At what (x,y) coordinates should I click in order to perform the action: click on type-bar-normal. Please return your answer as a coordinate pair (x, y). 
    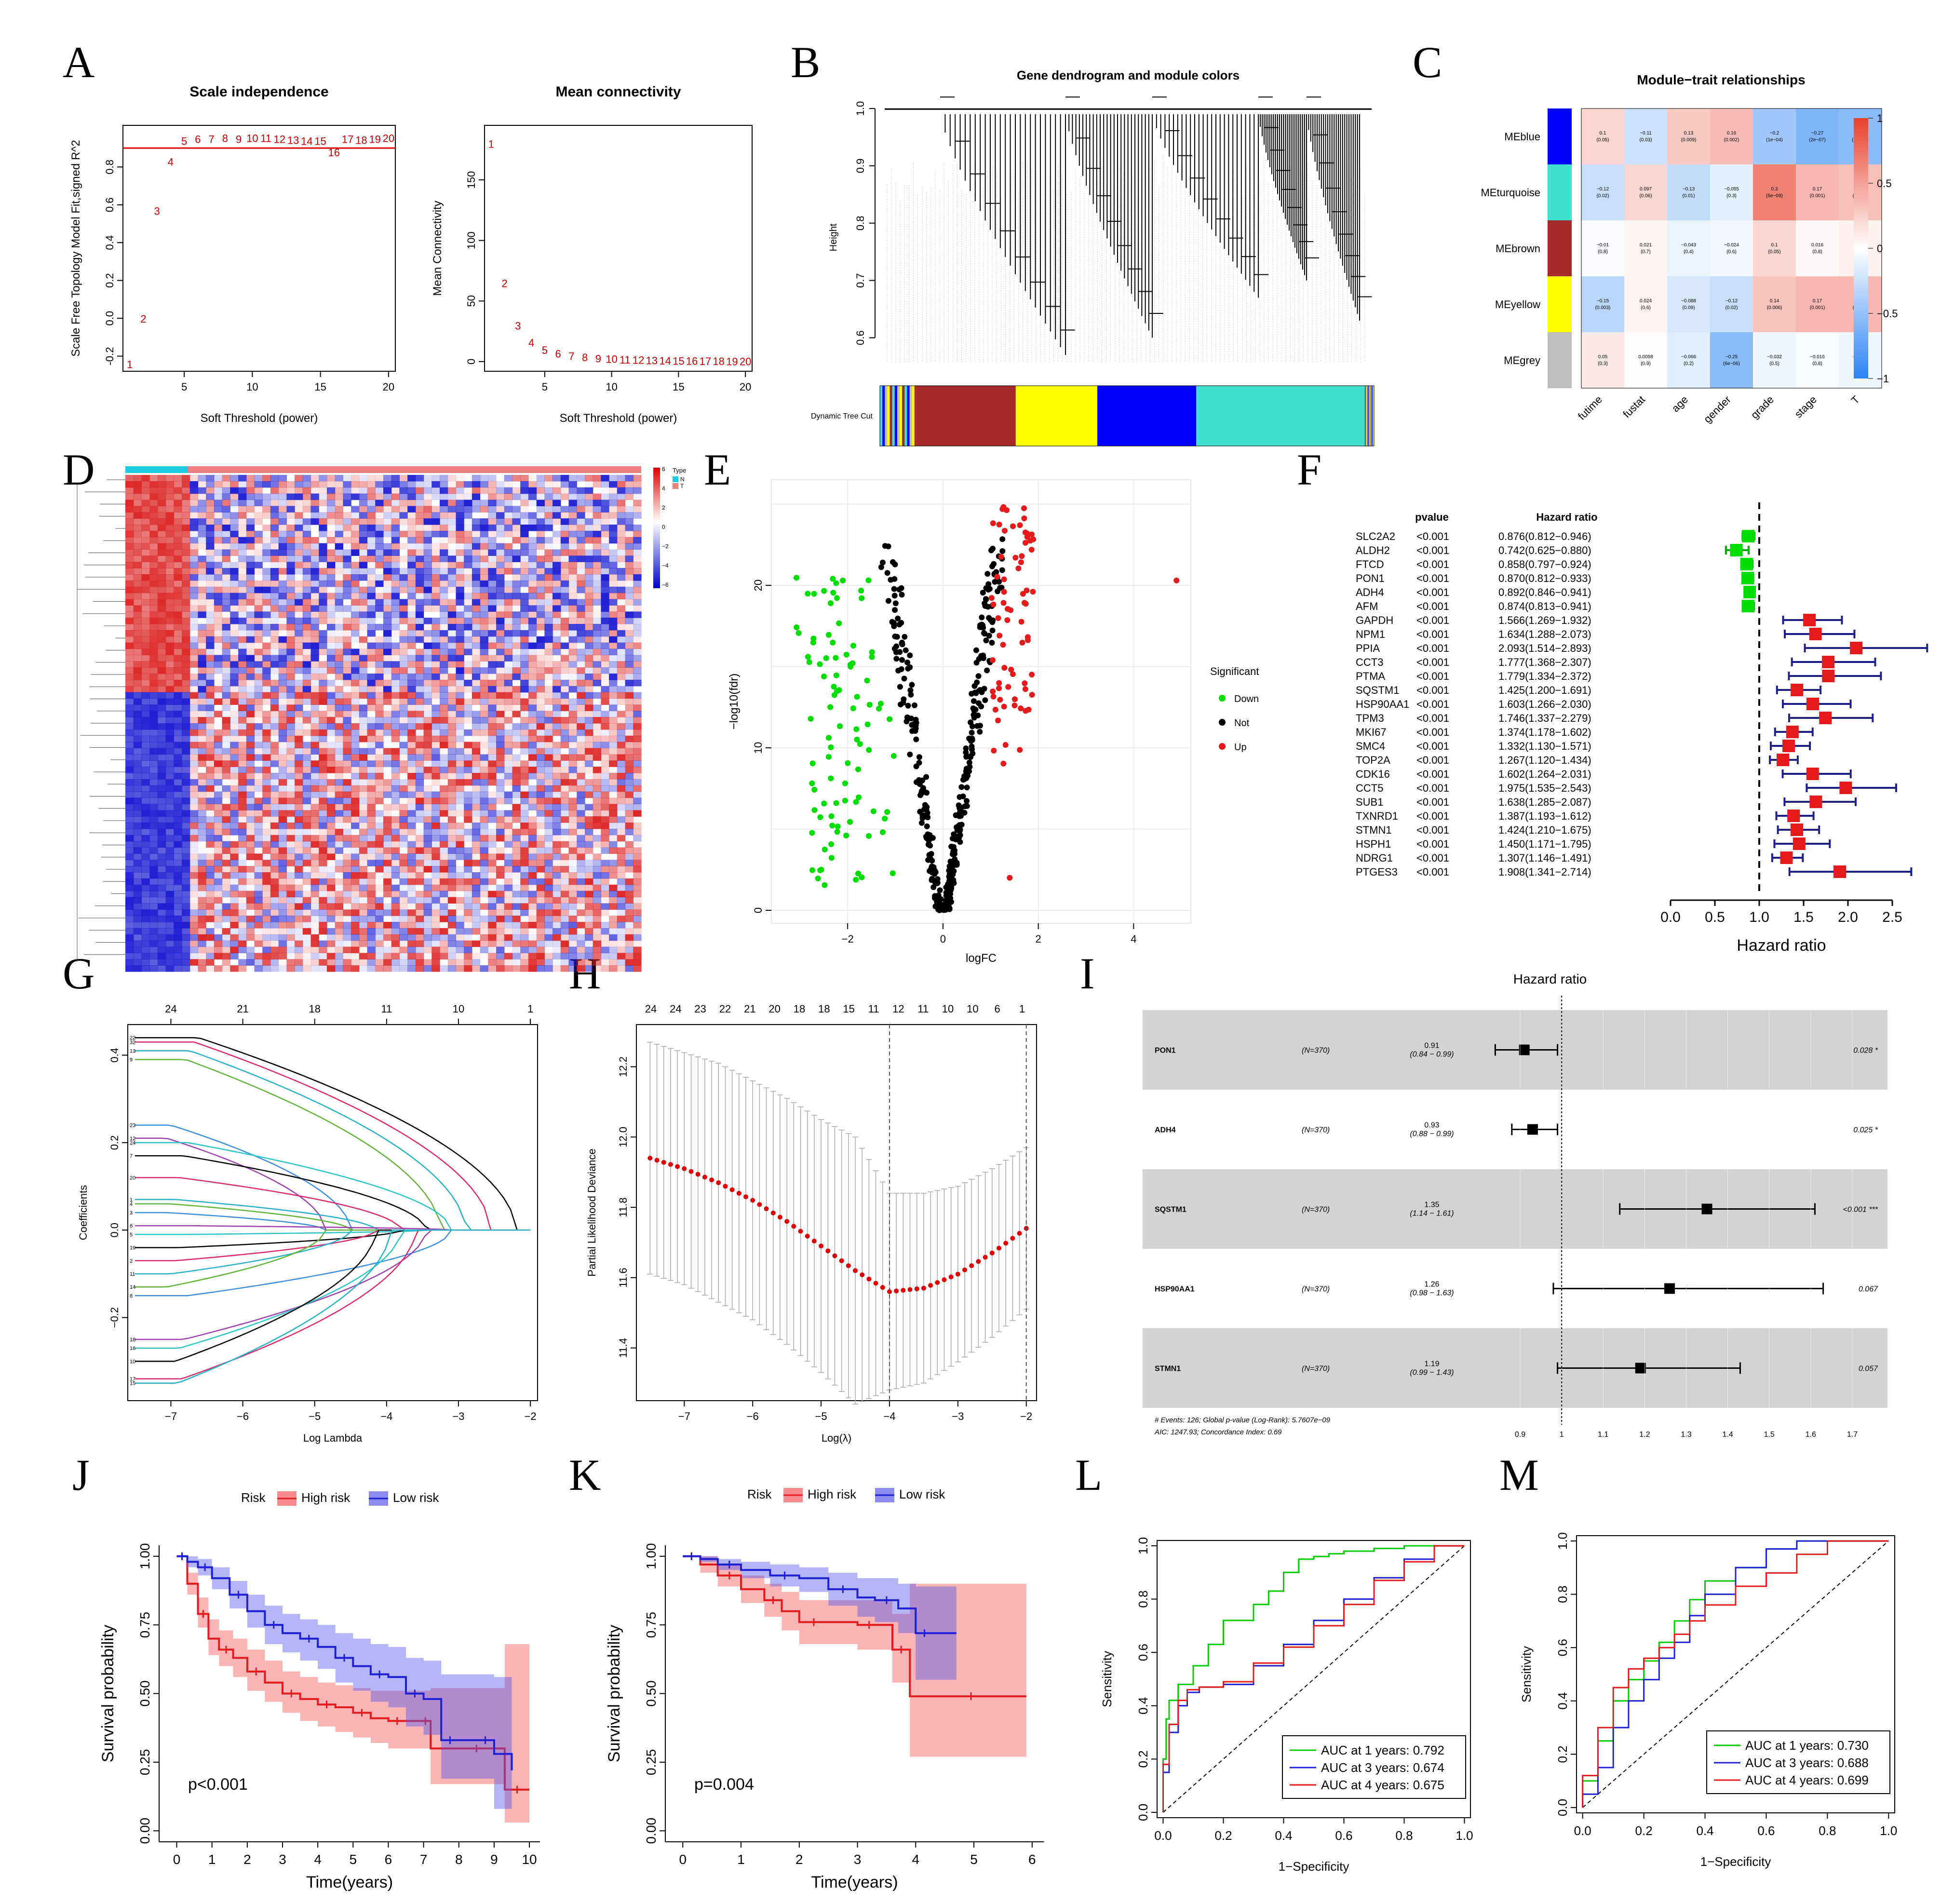
    Looking at the image, I should click on (157, 469).